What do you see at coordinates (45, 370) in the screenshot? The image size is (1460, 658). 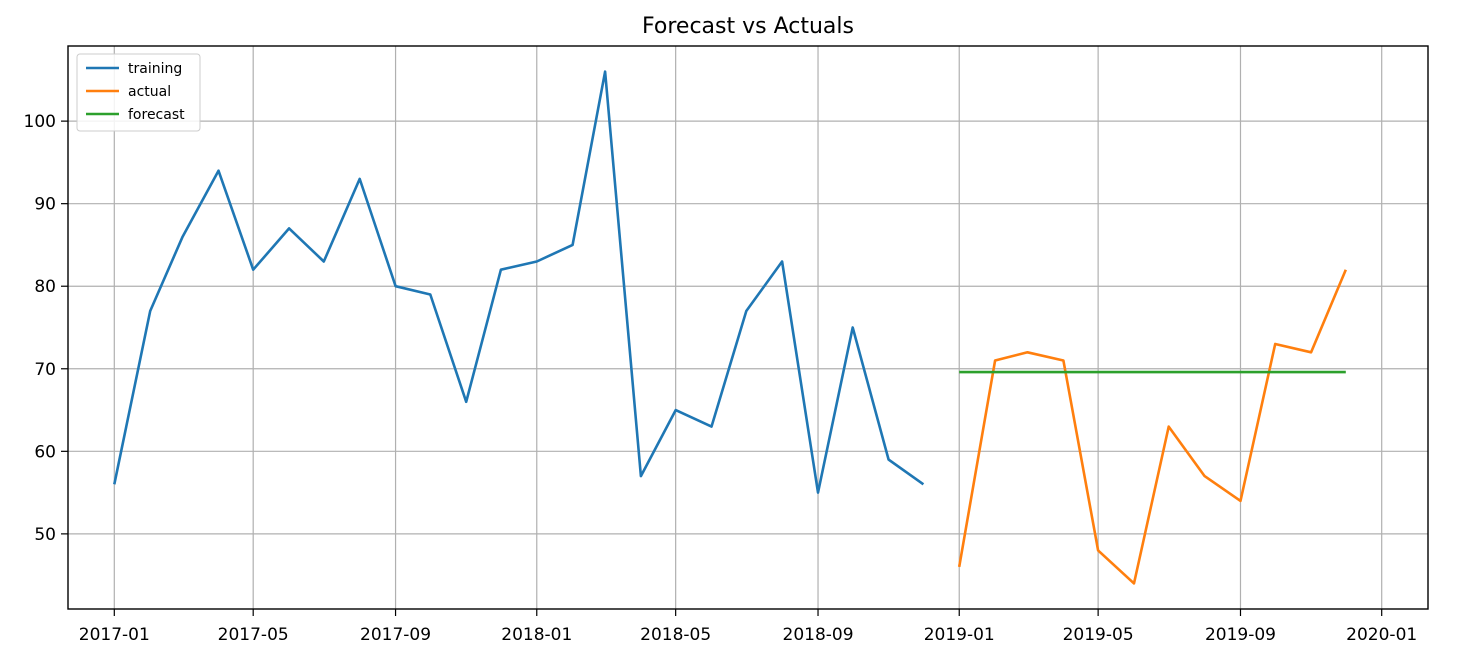 I see `y-tick-label: 70` at bounding box center [45, 370].